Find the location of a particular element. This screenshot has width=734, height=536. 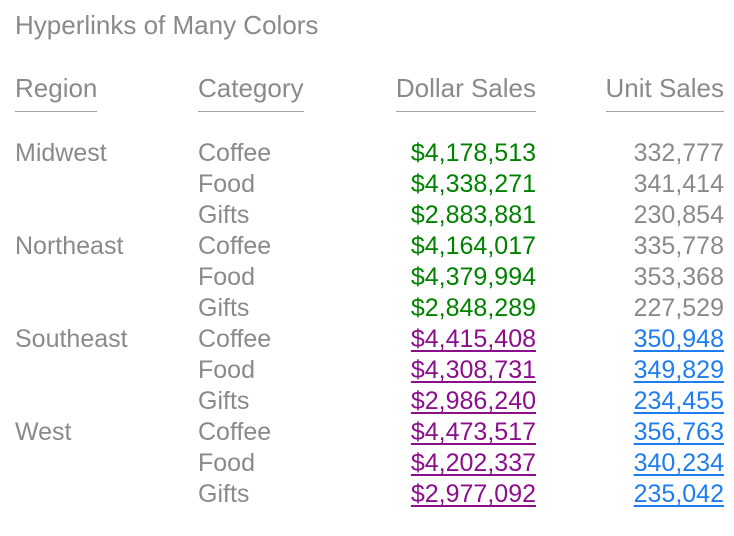

header-row: Region Category Dollar Sales Unit Sales is located at coordinates (369, 106).